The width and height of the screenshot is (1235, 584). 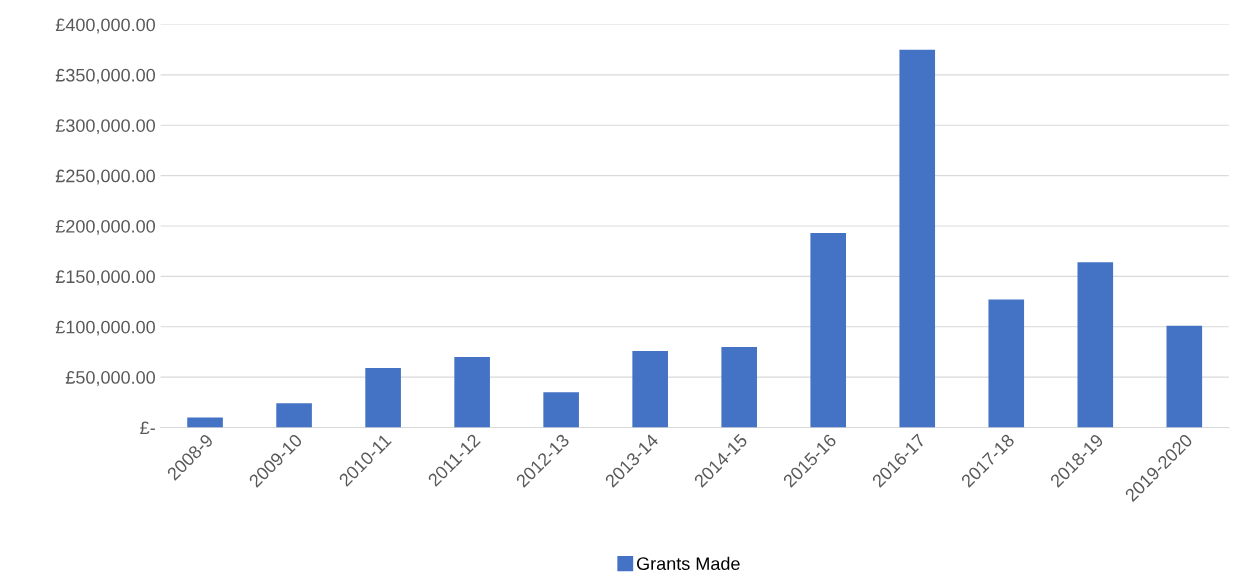 What do you see at coordinates (147, 428) in the screenshot?
I see `y-tick-label: £-` at bounding box center [147, 428].